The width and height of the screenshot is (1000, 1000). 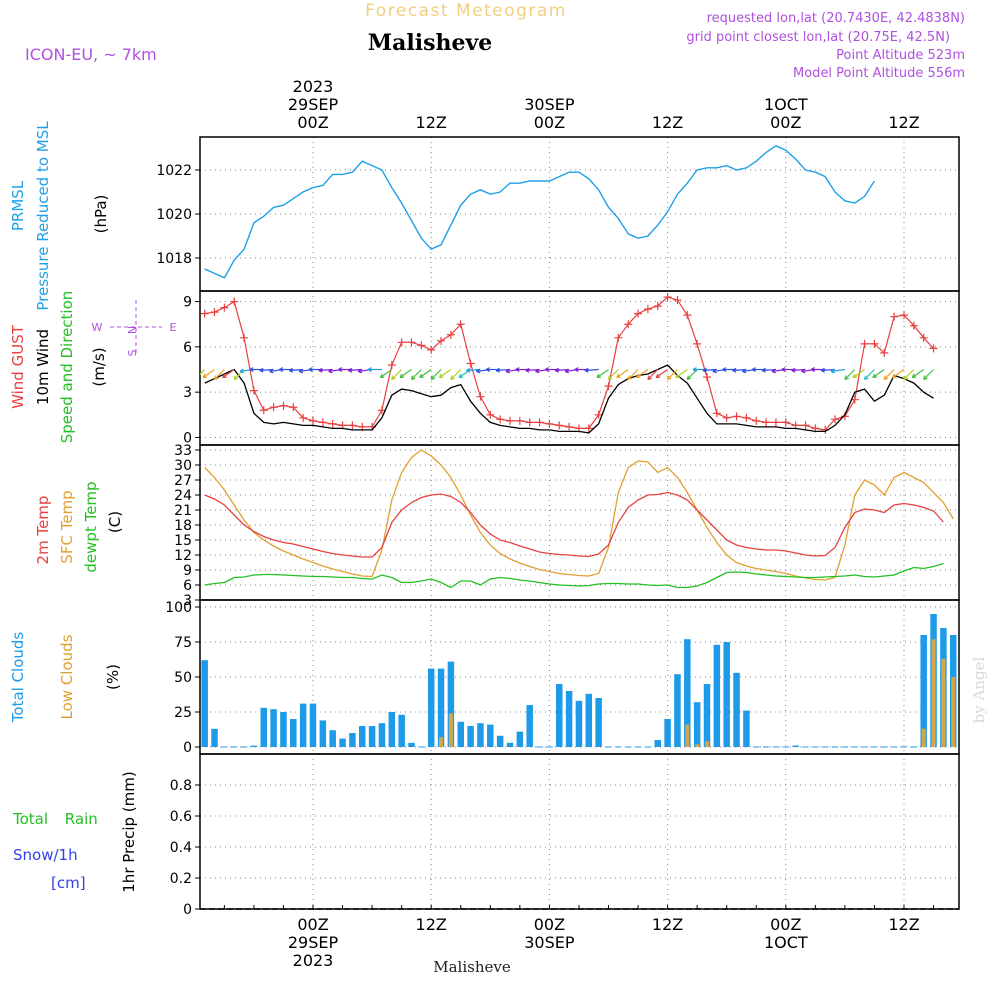 What do you see at coordinates (181, 879) in the screenshot?
I see `y-tick-label: 0.2` at bounding box center [181, 879].